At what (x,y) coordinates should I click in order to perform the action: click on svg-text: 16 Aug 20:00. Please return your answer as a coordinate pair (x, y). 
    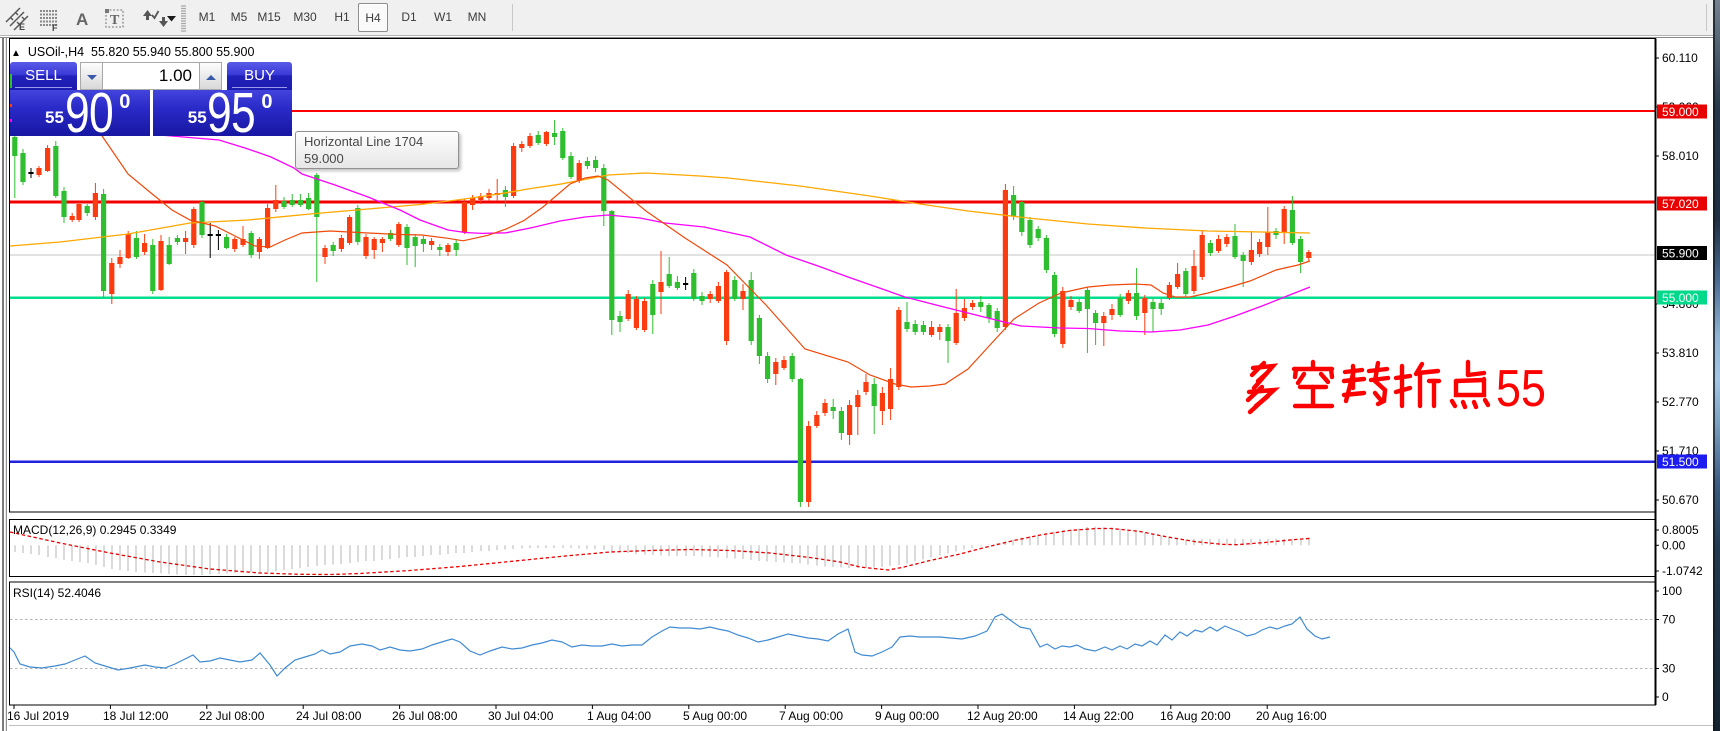
    Looking at the image, I should click on (1195, 716).